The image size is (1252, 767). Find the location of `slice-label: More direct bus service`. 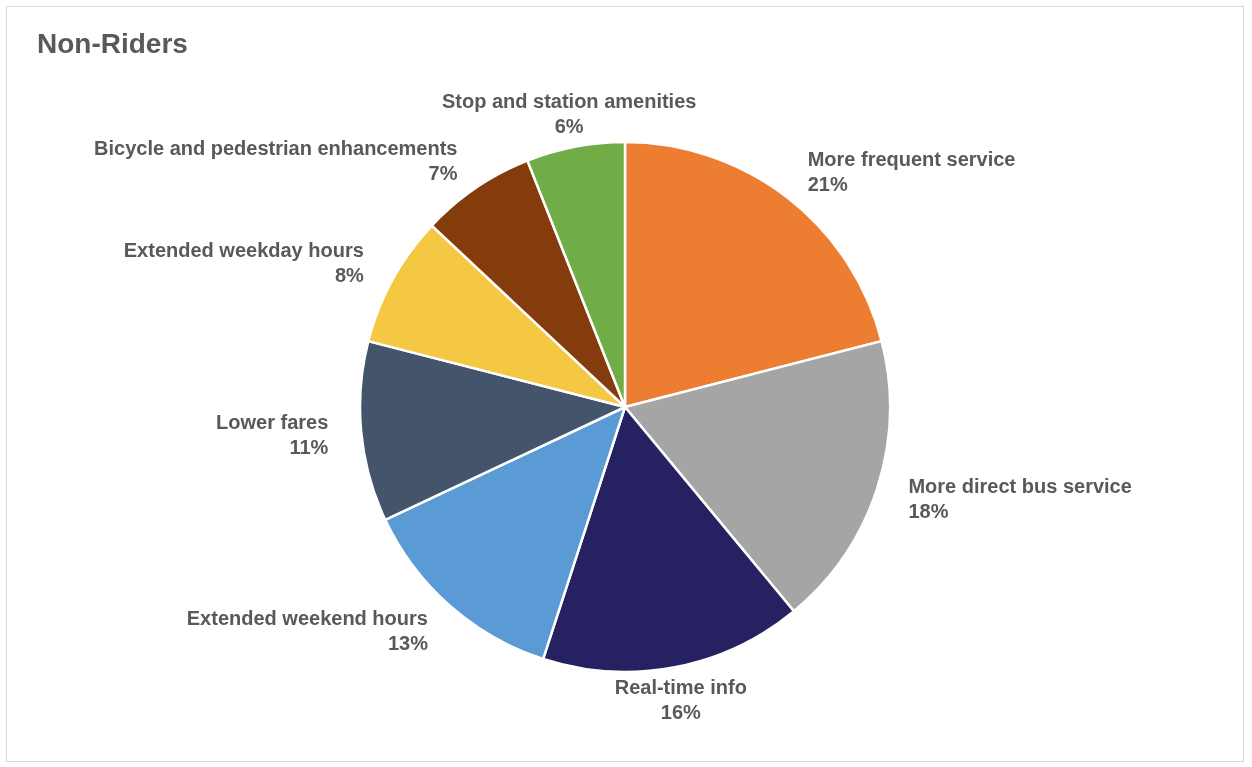

slice-label: More direct bus service is located at coordinates (1020, 486).